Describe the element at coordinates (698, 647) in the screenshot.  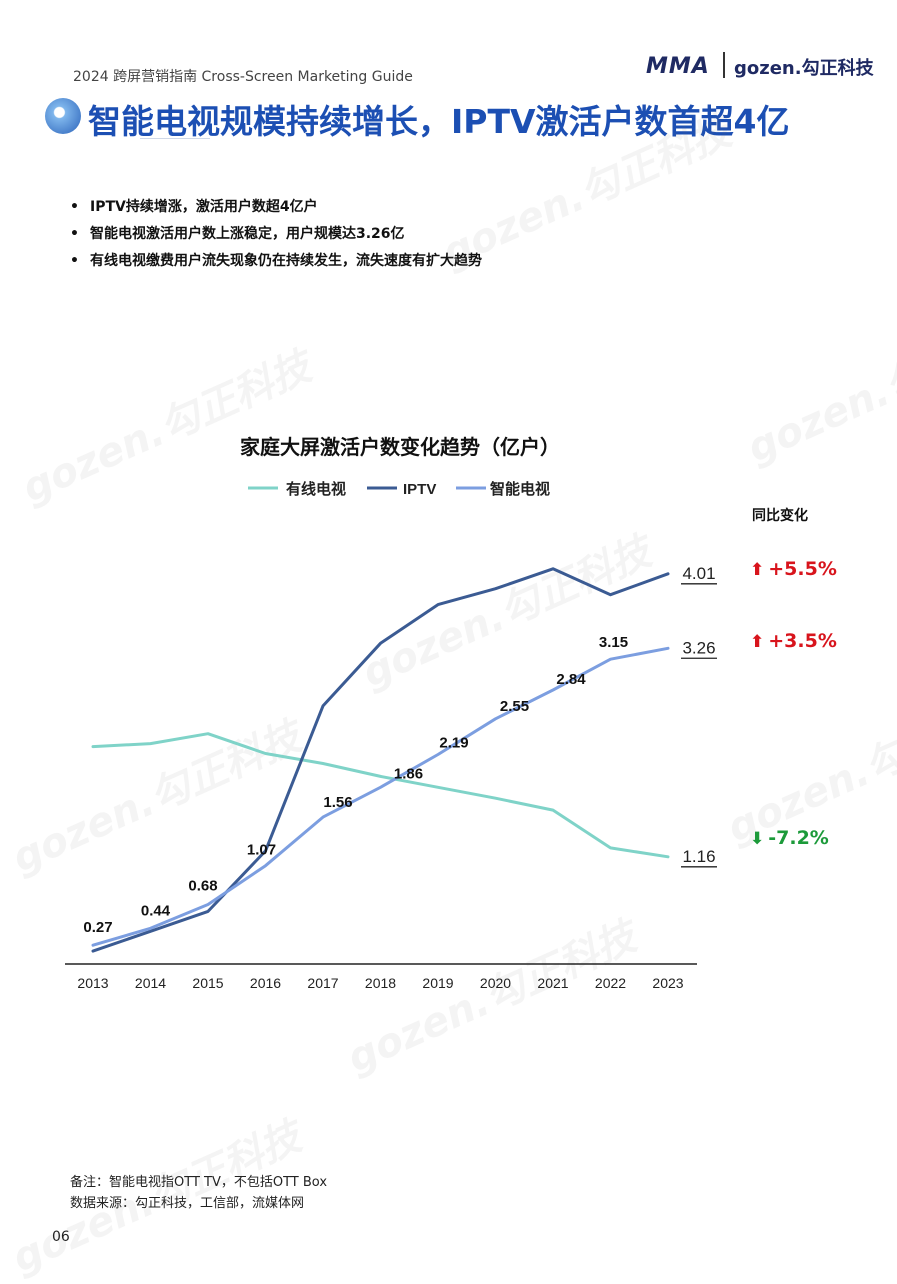
I see `end-value-label: 3.26` at that location.